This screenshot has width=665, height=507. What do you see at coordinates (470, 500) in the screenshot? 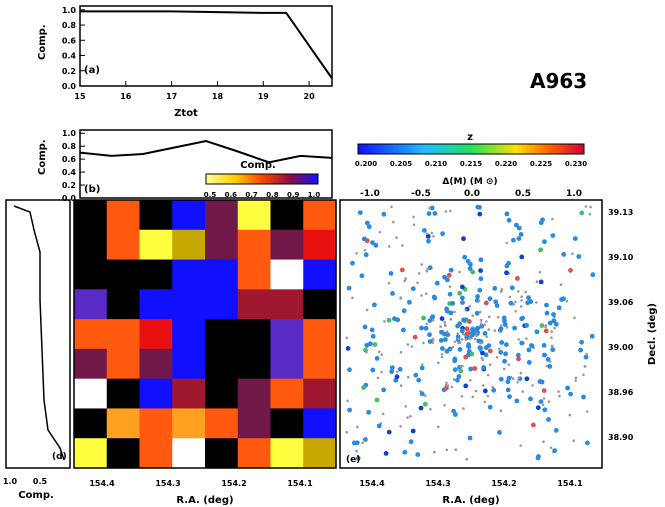
I see `scatter-xlabel: R.A. (deg)` at bounding box center [470, 500].